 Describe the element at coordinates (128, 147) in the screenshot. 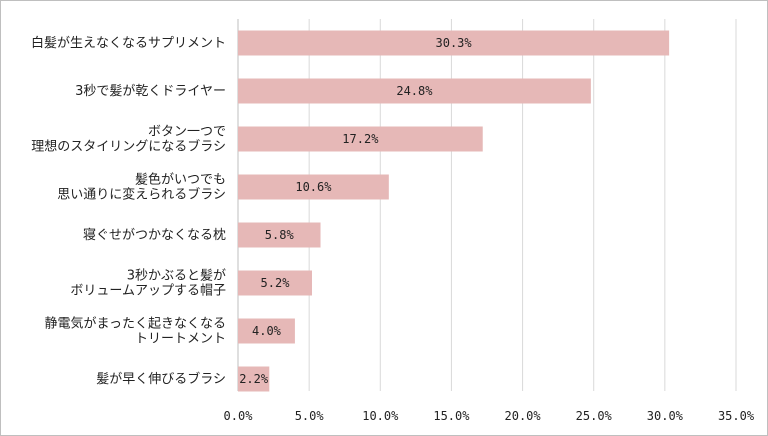

I see `category-label: 理想のスタイリングになるブラシ` at that location.